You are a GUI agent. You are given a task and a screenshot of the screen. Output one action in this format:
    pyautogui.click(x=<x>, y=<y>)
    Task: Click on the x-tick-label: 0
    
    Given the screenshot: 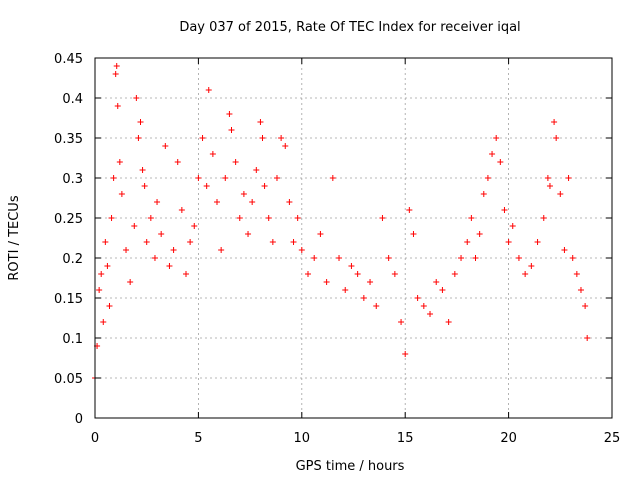 What is the action you would take?
    pyautogui.click(x=95, y=438)
    